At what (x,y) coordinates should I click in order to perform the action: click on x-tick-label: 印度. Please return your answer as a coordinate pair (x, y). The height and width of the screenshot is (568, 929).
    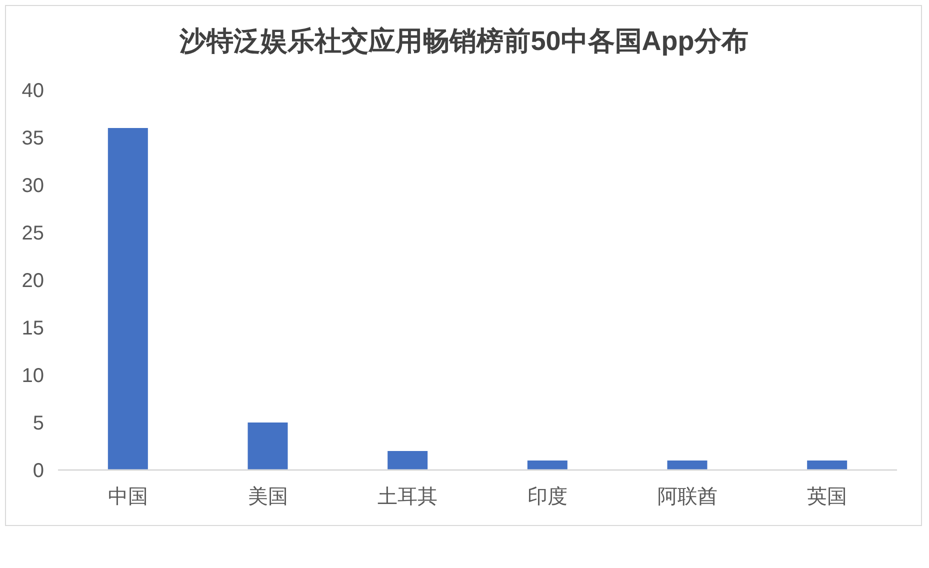
    Looking at the image, I should click on (547, 497).